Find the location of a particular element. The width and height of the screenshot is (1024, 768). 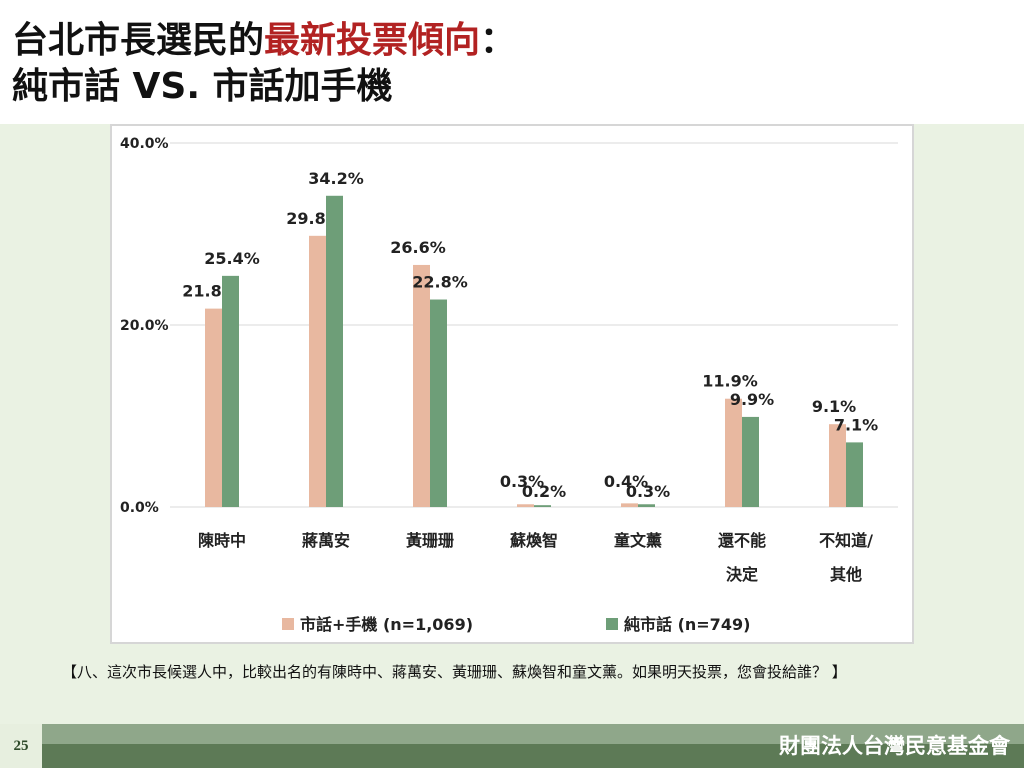

organization-name: 財團法人台灣民意基金會 is located at coordinates (894, 746).